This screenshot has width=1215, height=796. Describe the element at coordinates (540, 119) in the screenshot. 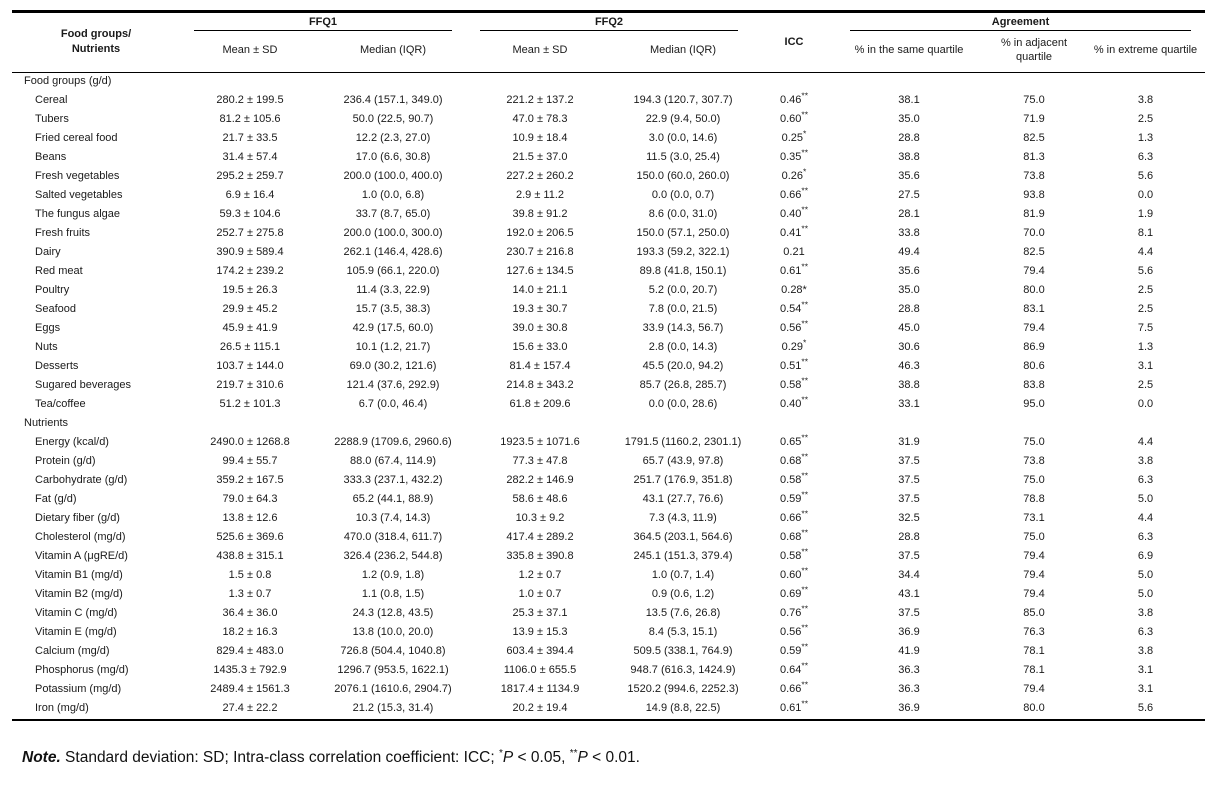

I see `ffq2-mean-sd-cell: 47.0 ± 78.3` at that location.